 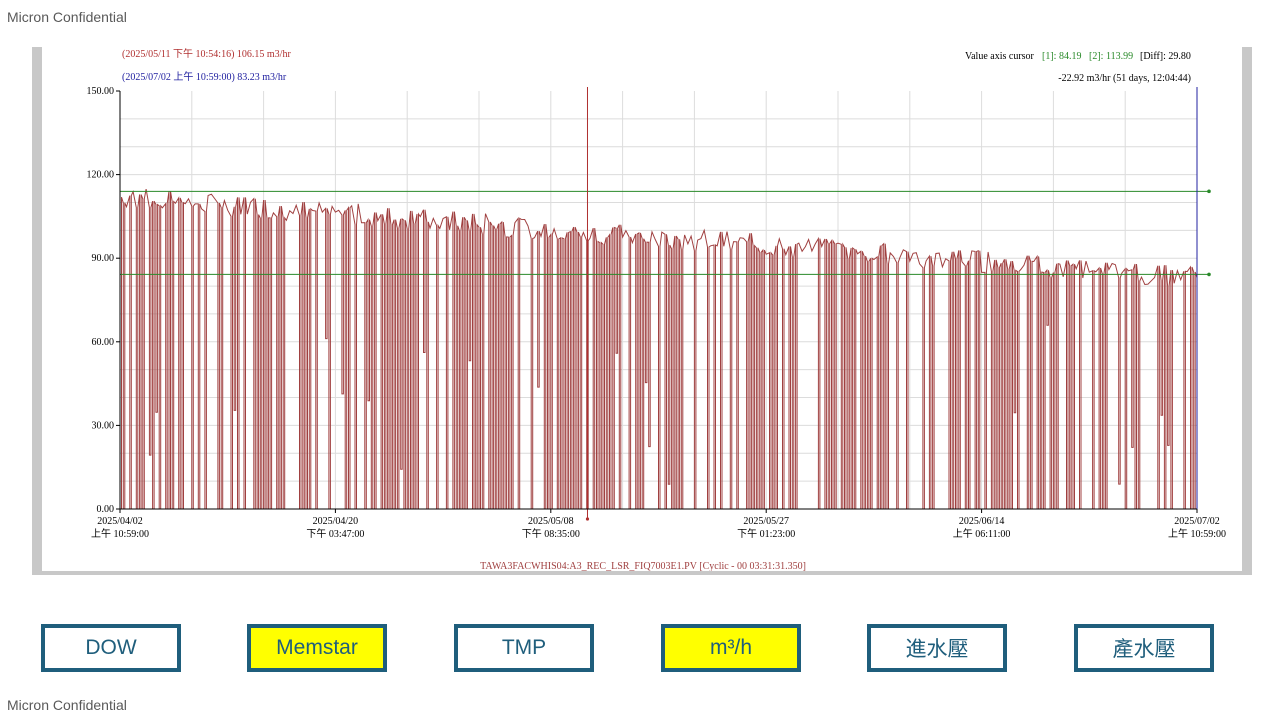 What do you see at coordinates (731, 648) in the screenshot?
I see `flow-unit-button: m³/h` at bounding box center [731, 648].